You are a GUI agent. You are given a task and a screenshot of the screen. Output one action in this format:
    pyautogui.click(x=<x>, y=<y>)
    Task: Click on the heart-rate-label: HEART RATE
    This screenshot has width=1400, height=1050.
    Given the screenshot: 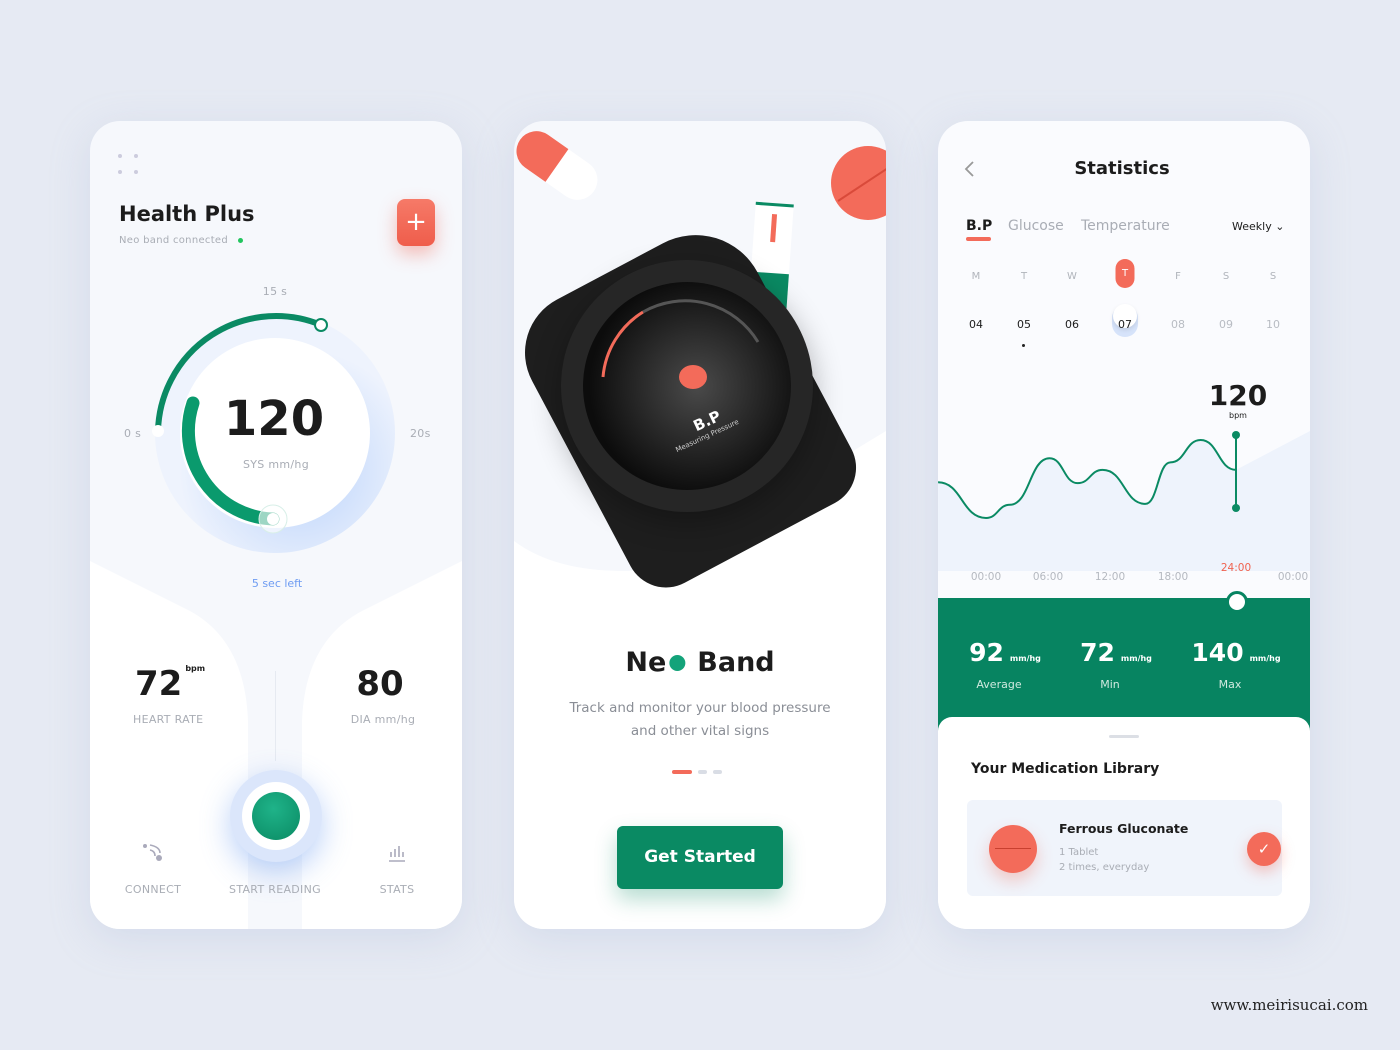 What is the action you would take?
    pyautogui.click(x=168, y=719)
    